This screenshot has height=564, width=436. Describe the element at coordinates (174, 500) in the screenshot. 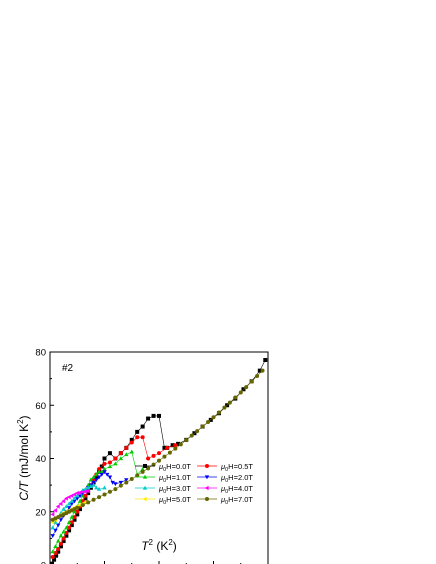

I see `legend-label: μ0H=5.0T` at that location.